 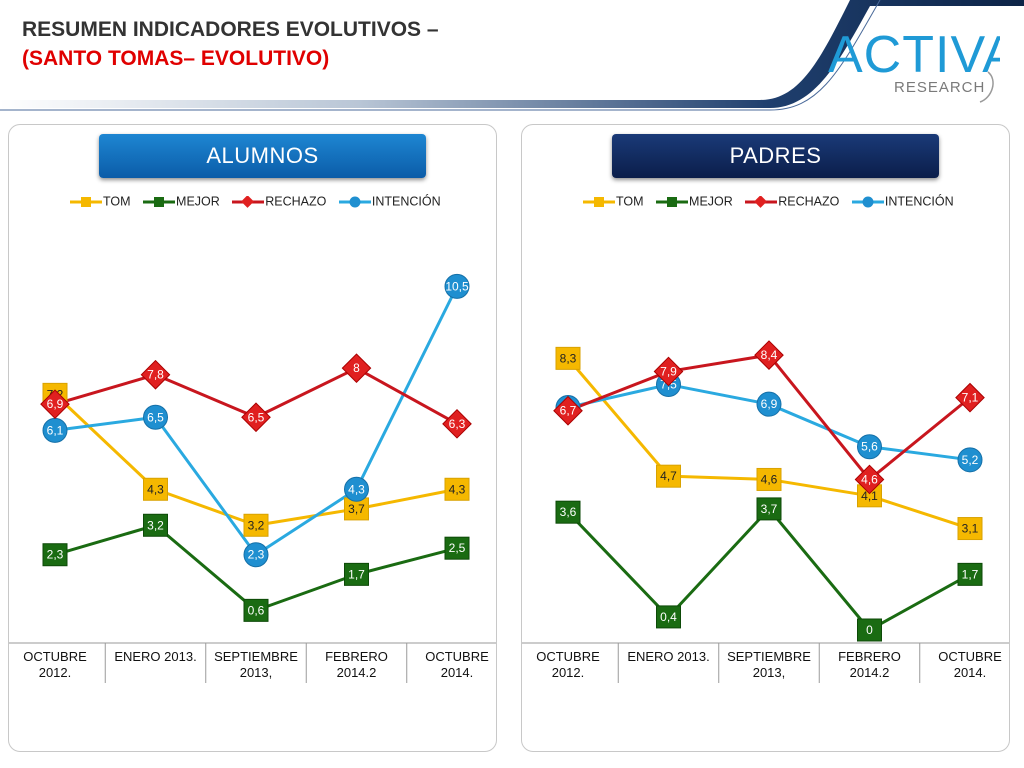 What do you see at coordinates (869, 496) in the screenshot?
I see `data-label-tom: 4,1` at bounding box center [869, 496].